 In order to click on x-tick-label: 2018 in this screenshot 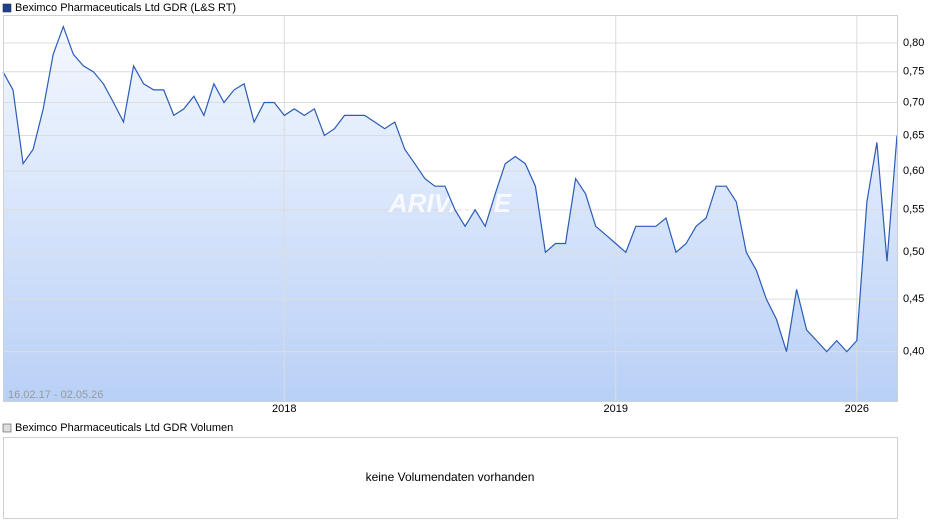, I will do `click(284, 409)`.